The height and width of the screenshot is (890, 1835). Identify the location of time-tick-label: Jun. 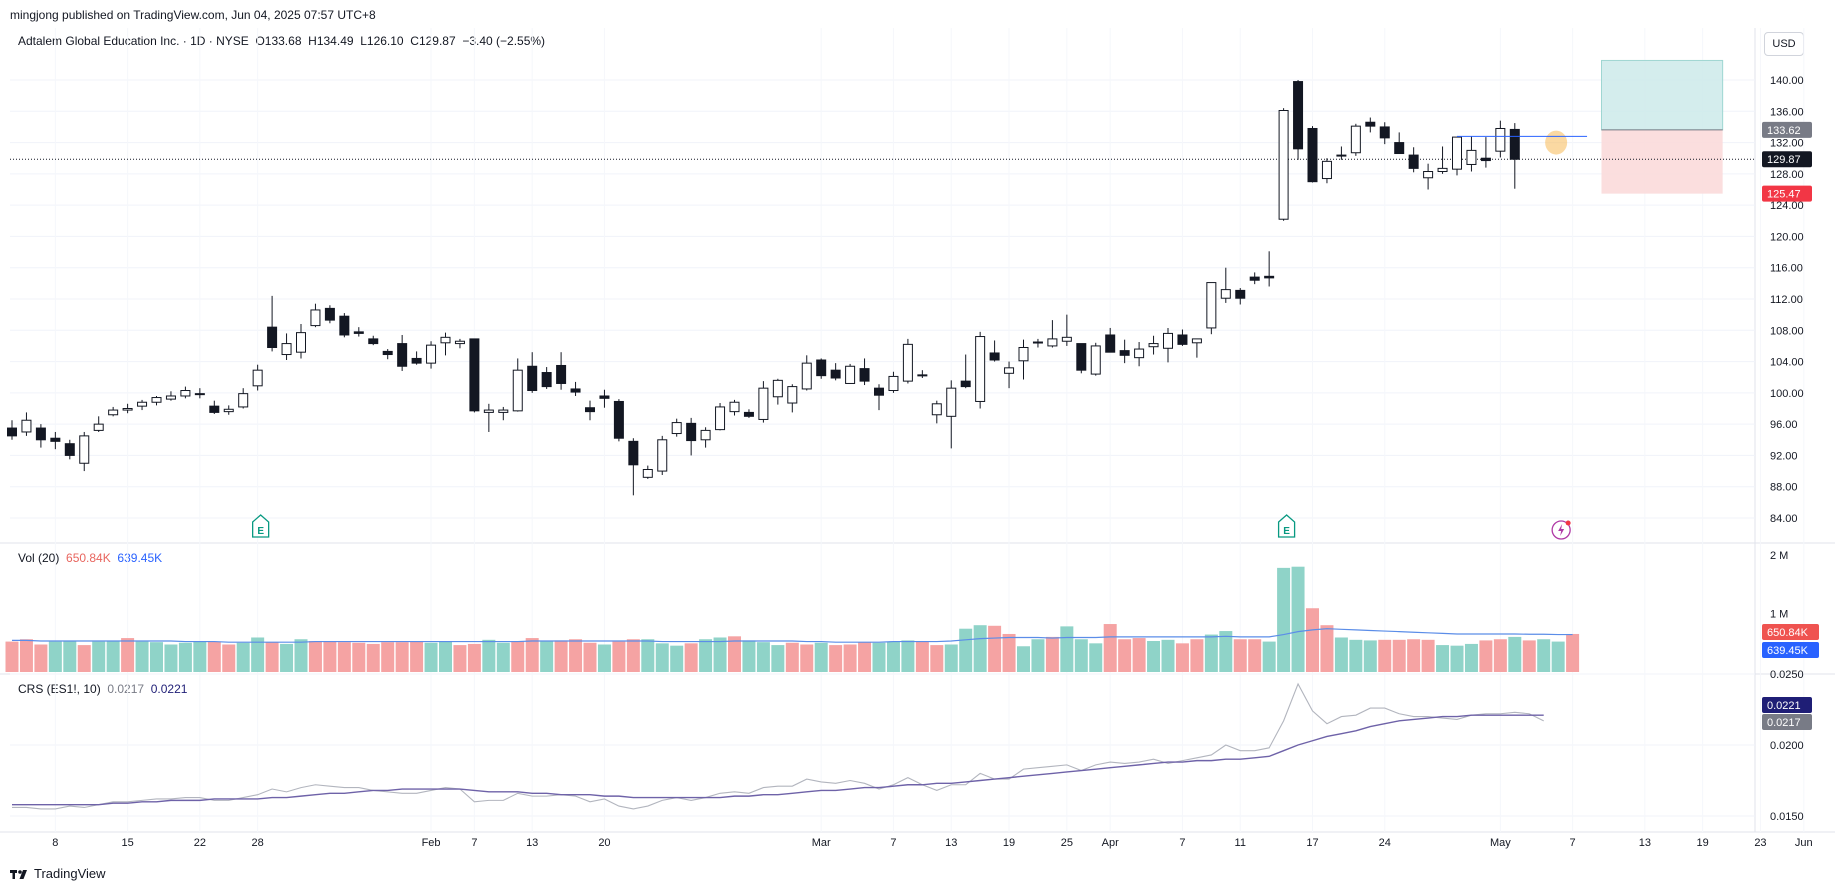
(1804, 843).